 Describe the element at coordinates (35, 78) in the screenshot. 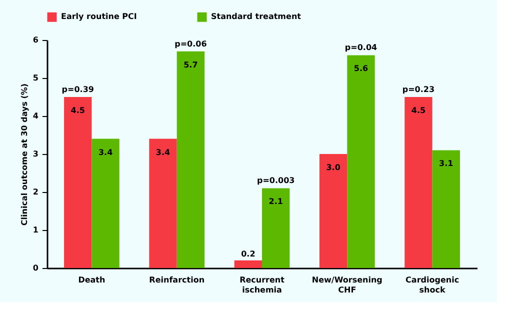

I see `y-tick-label: 5` at that location.